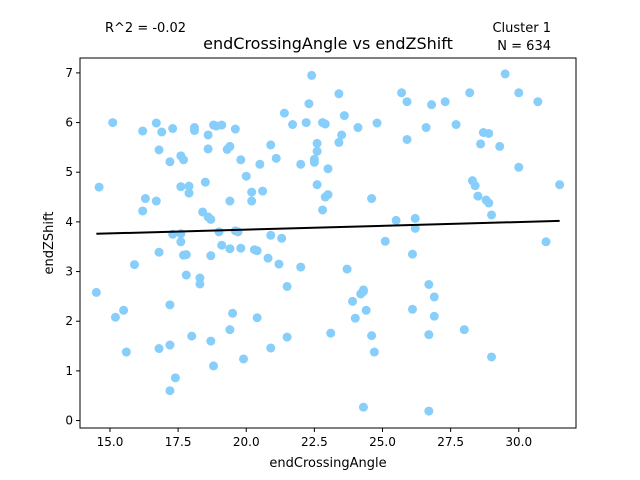  What do you see at coordinates (382, 442) in the screenshot?
I see `x-tick-label: 25.0` at bounding box center [382, 442].